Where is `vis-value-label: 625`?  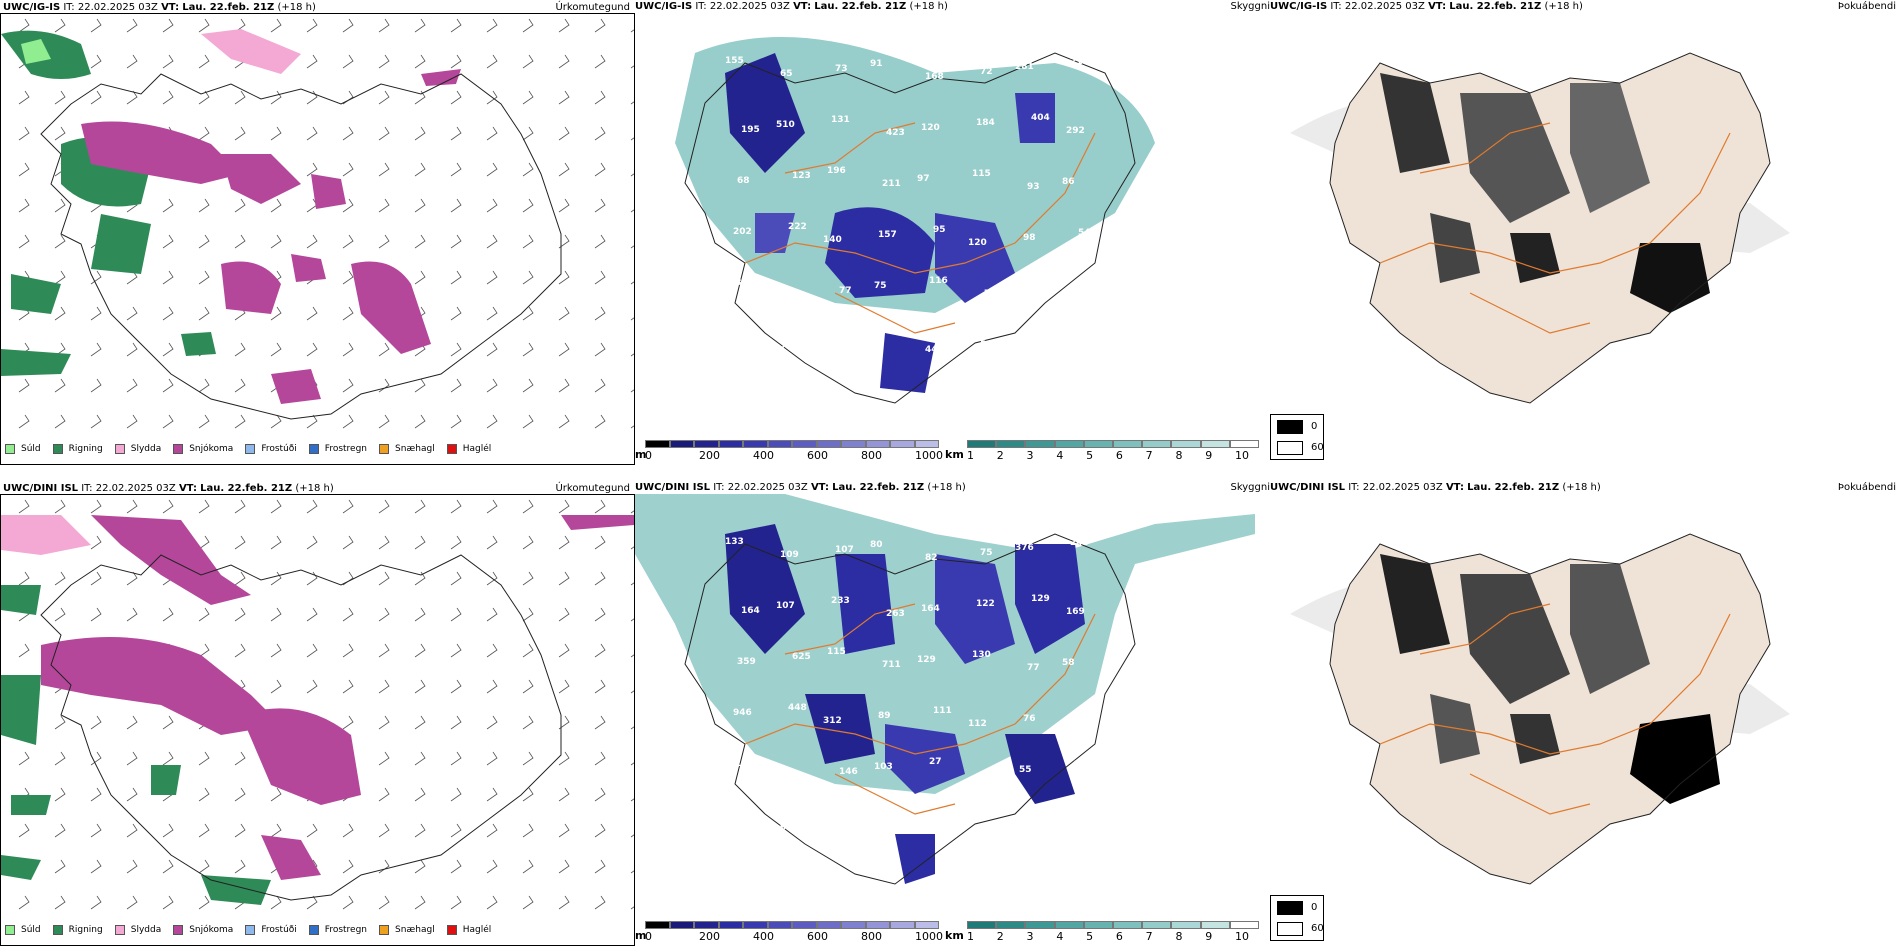 vis-value-label: 625 is located at coordinates (801, 657).